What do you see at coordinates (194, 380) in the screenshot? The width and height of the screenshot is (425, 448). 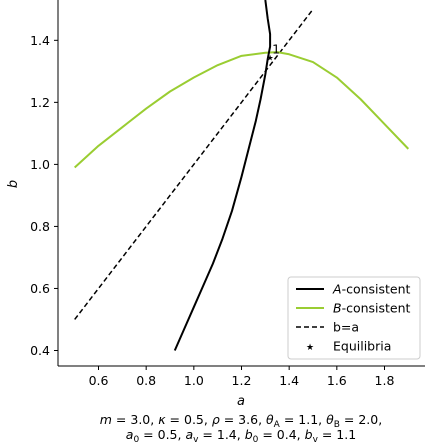 I see `x-tick-label: 1.0` at bounding box center [194, 380].